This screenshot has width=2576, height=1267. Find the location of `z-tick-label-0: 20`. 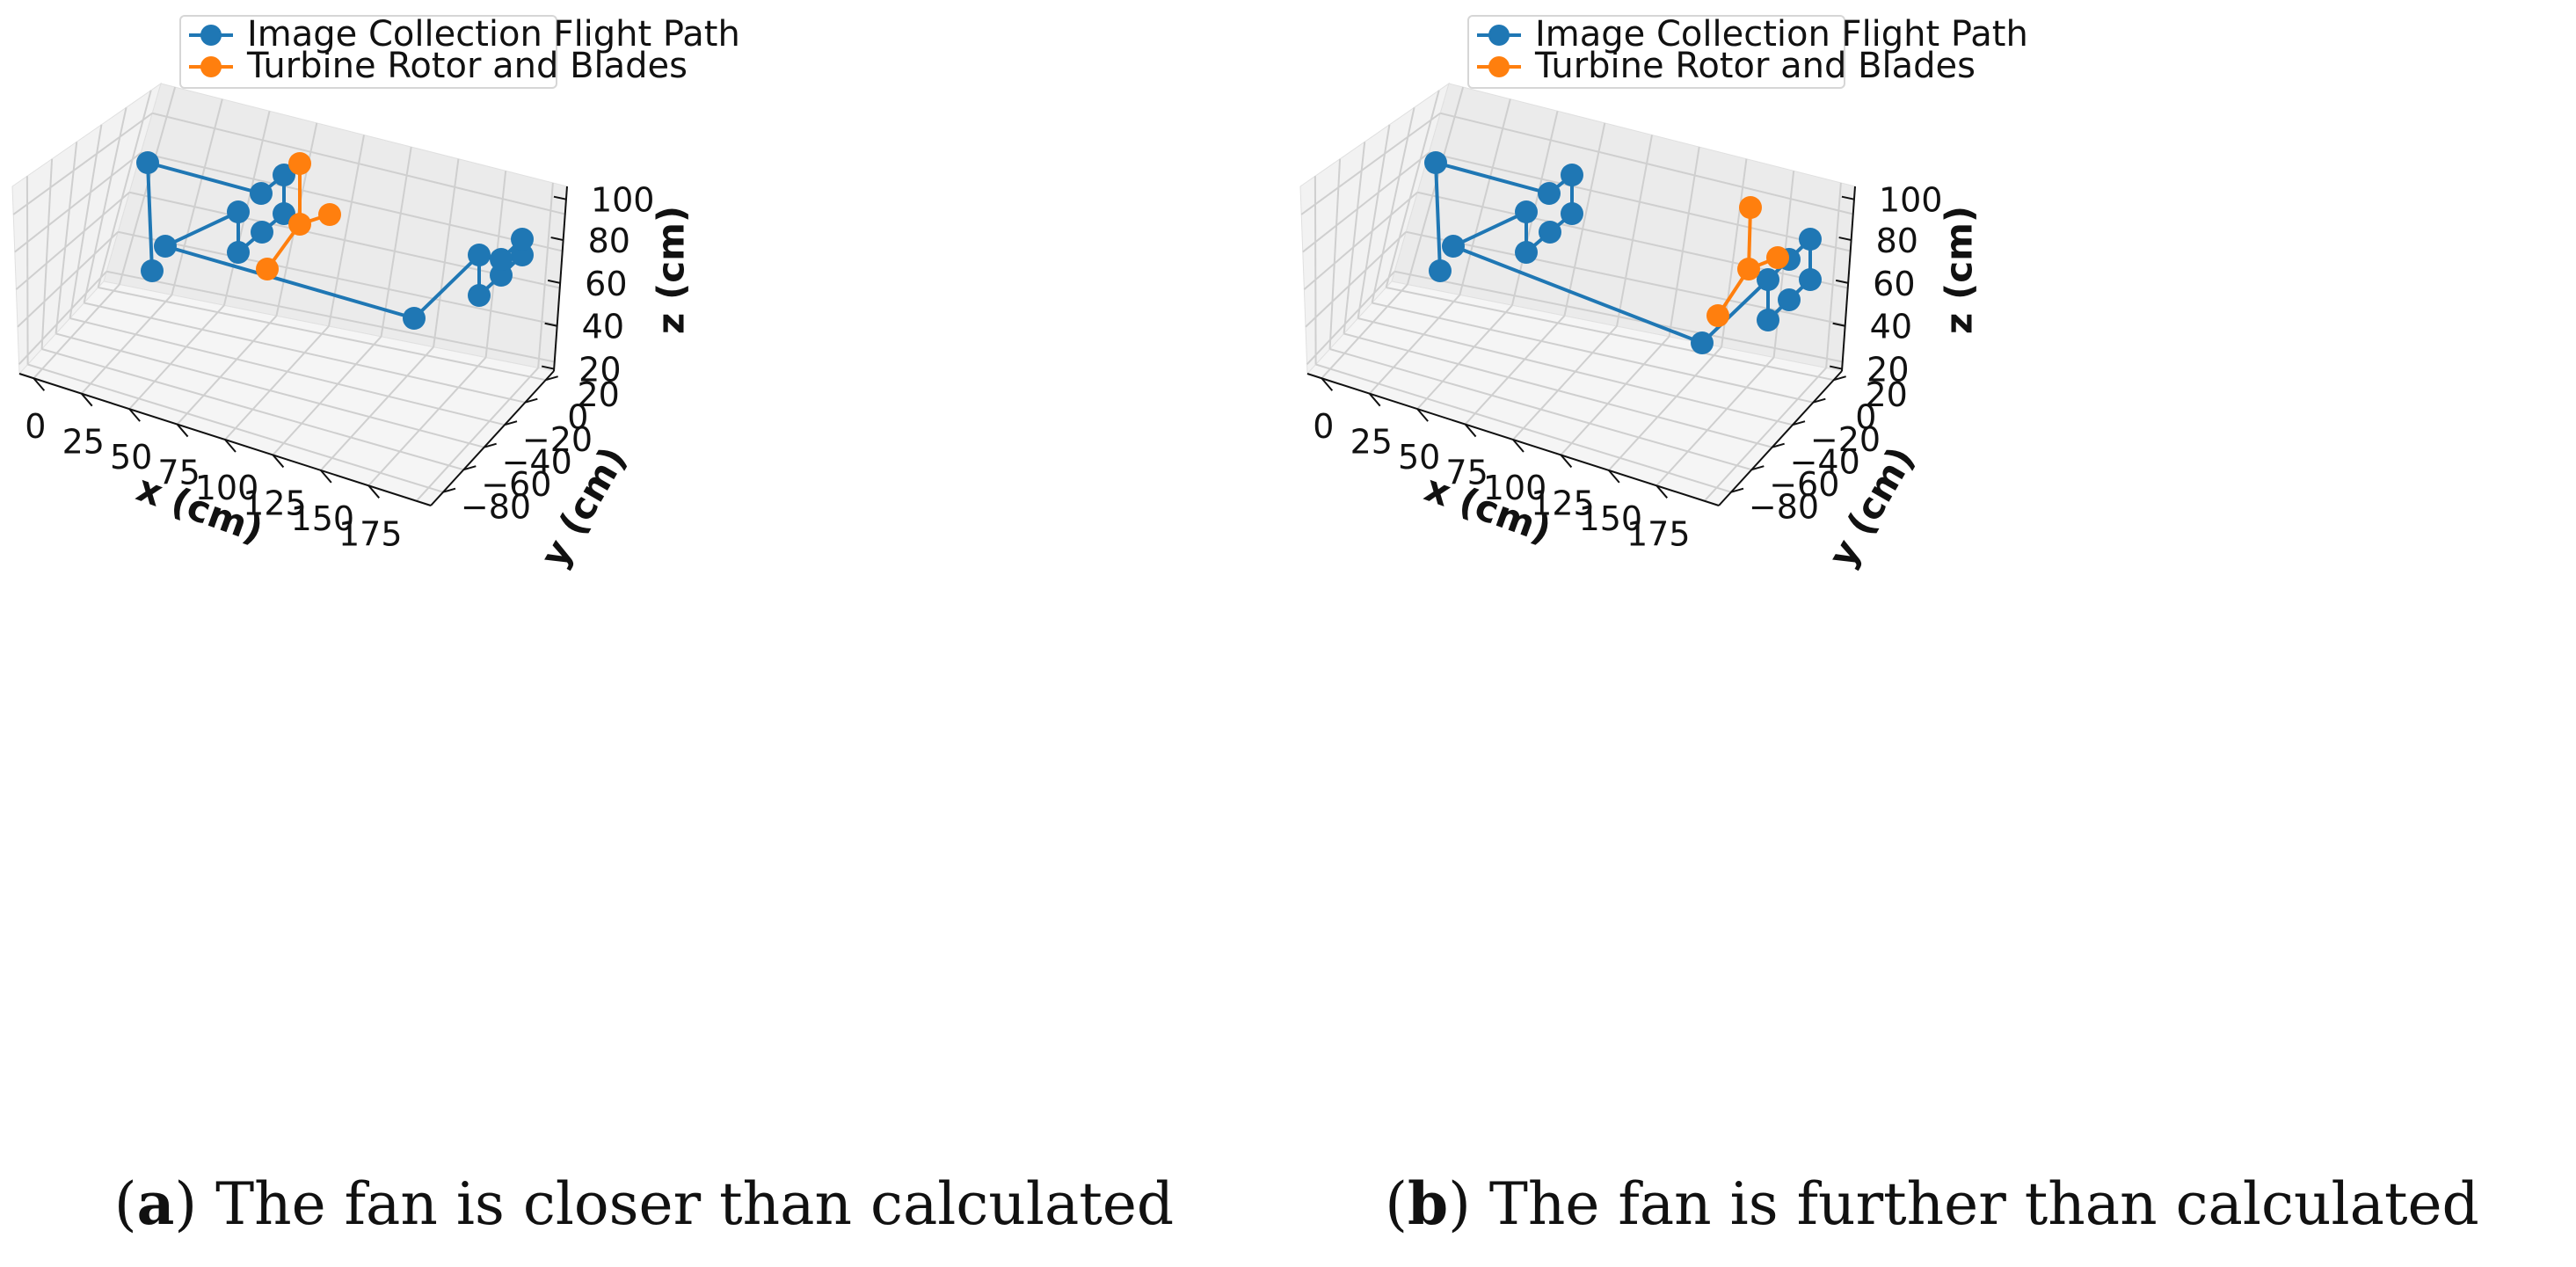

z-tick-label-0: 20 is located at coordinates (1888, 371).